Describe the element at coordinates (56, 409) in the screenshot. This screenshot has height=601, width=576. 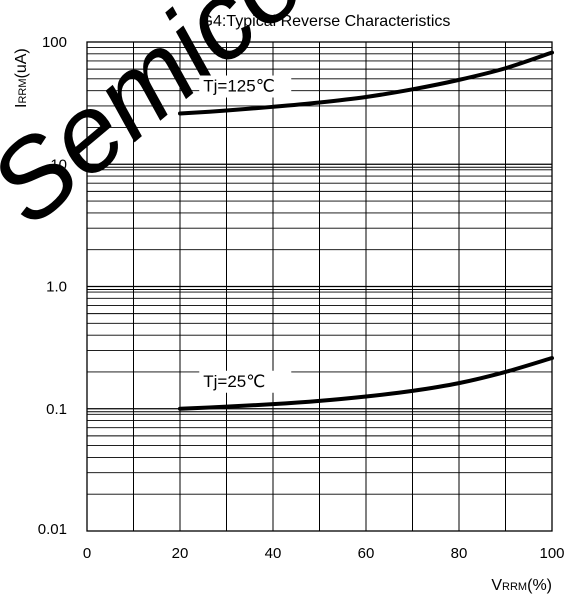
I see `y-tick-label: 0.1` at that location.